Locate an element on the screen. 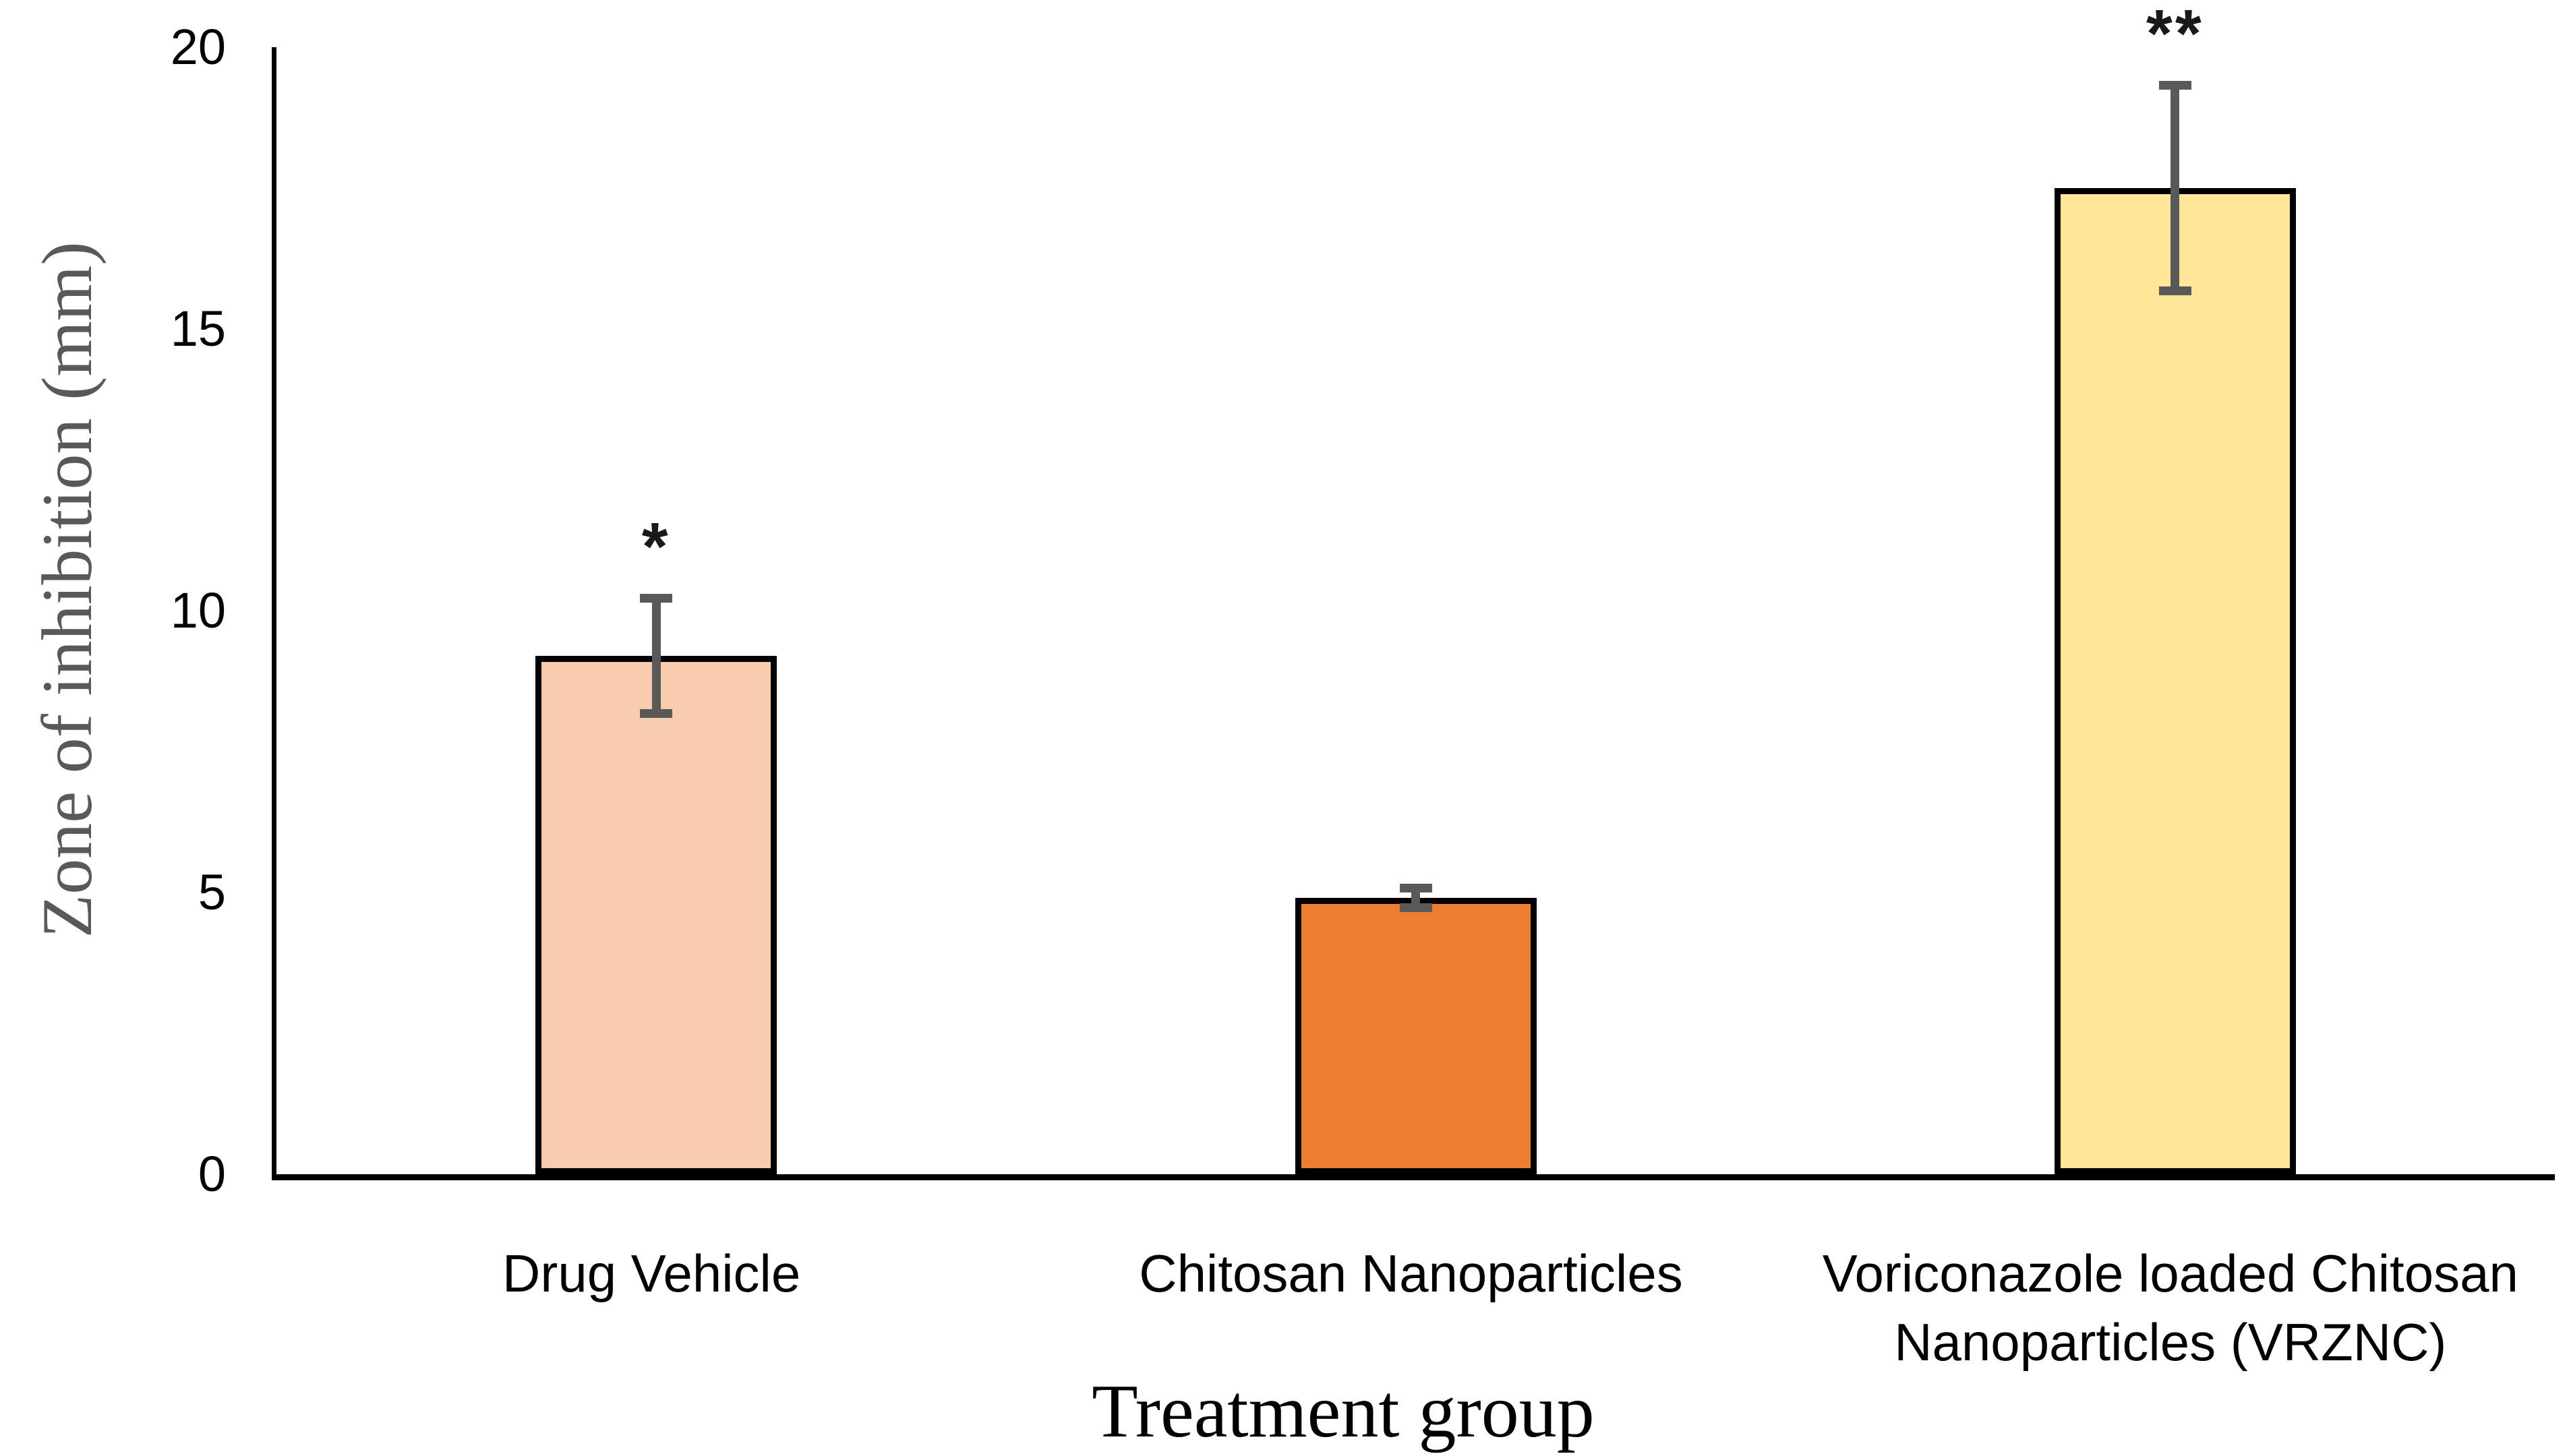 This screenshot has width=2569, height=1456. category-label-line: Voriconazole loaded Chitosan is located at coordinates (2170, 1273).